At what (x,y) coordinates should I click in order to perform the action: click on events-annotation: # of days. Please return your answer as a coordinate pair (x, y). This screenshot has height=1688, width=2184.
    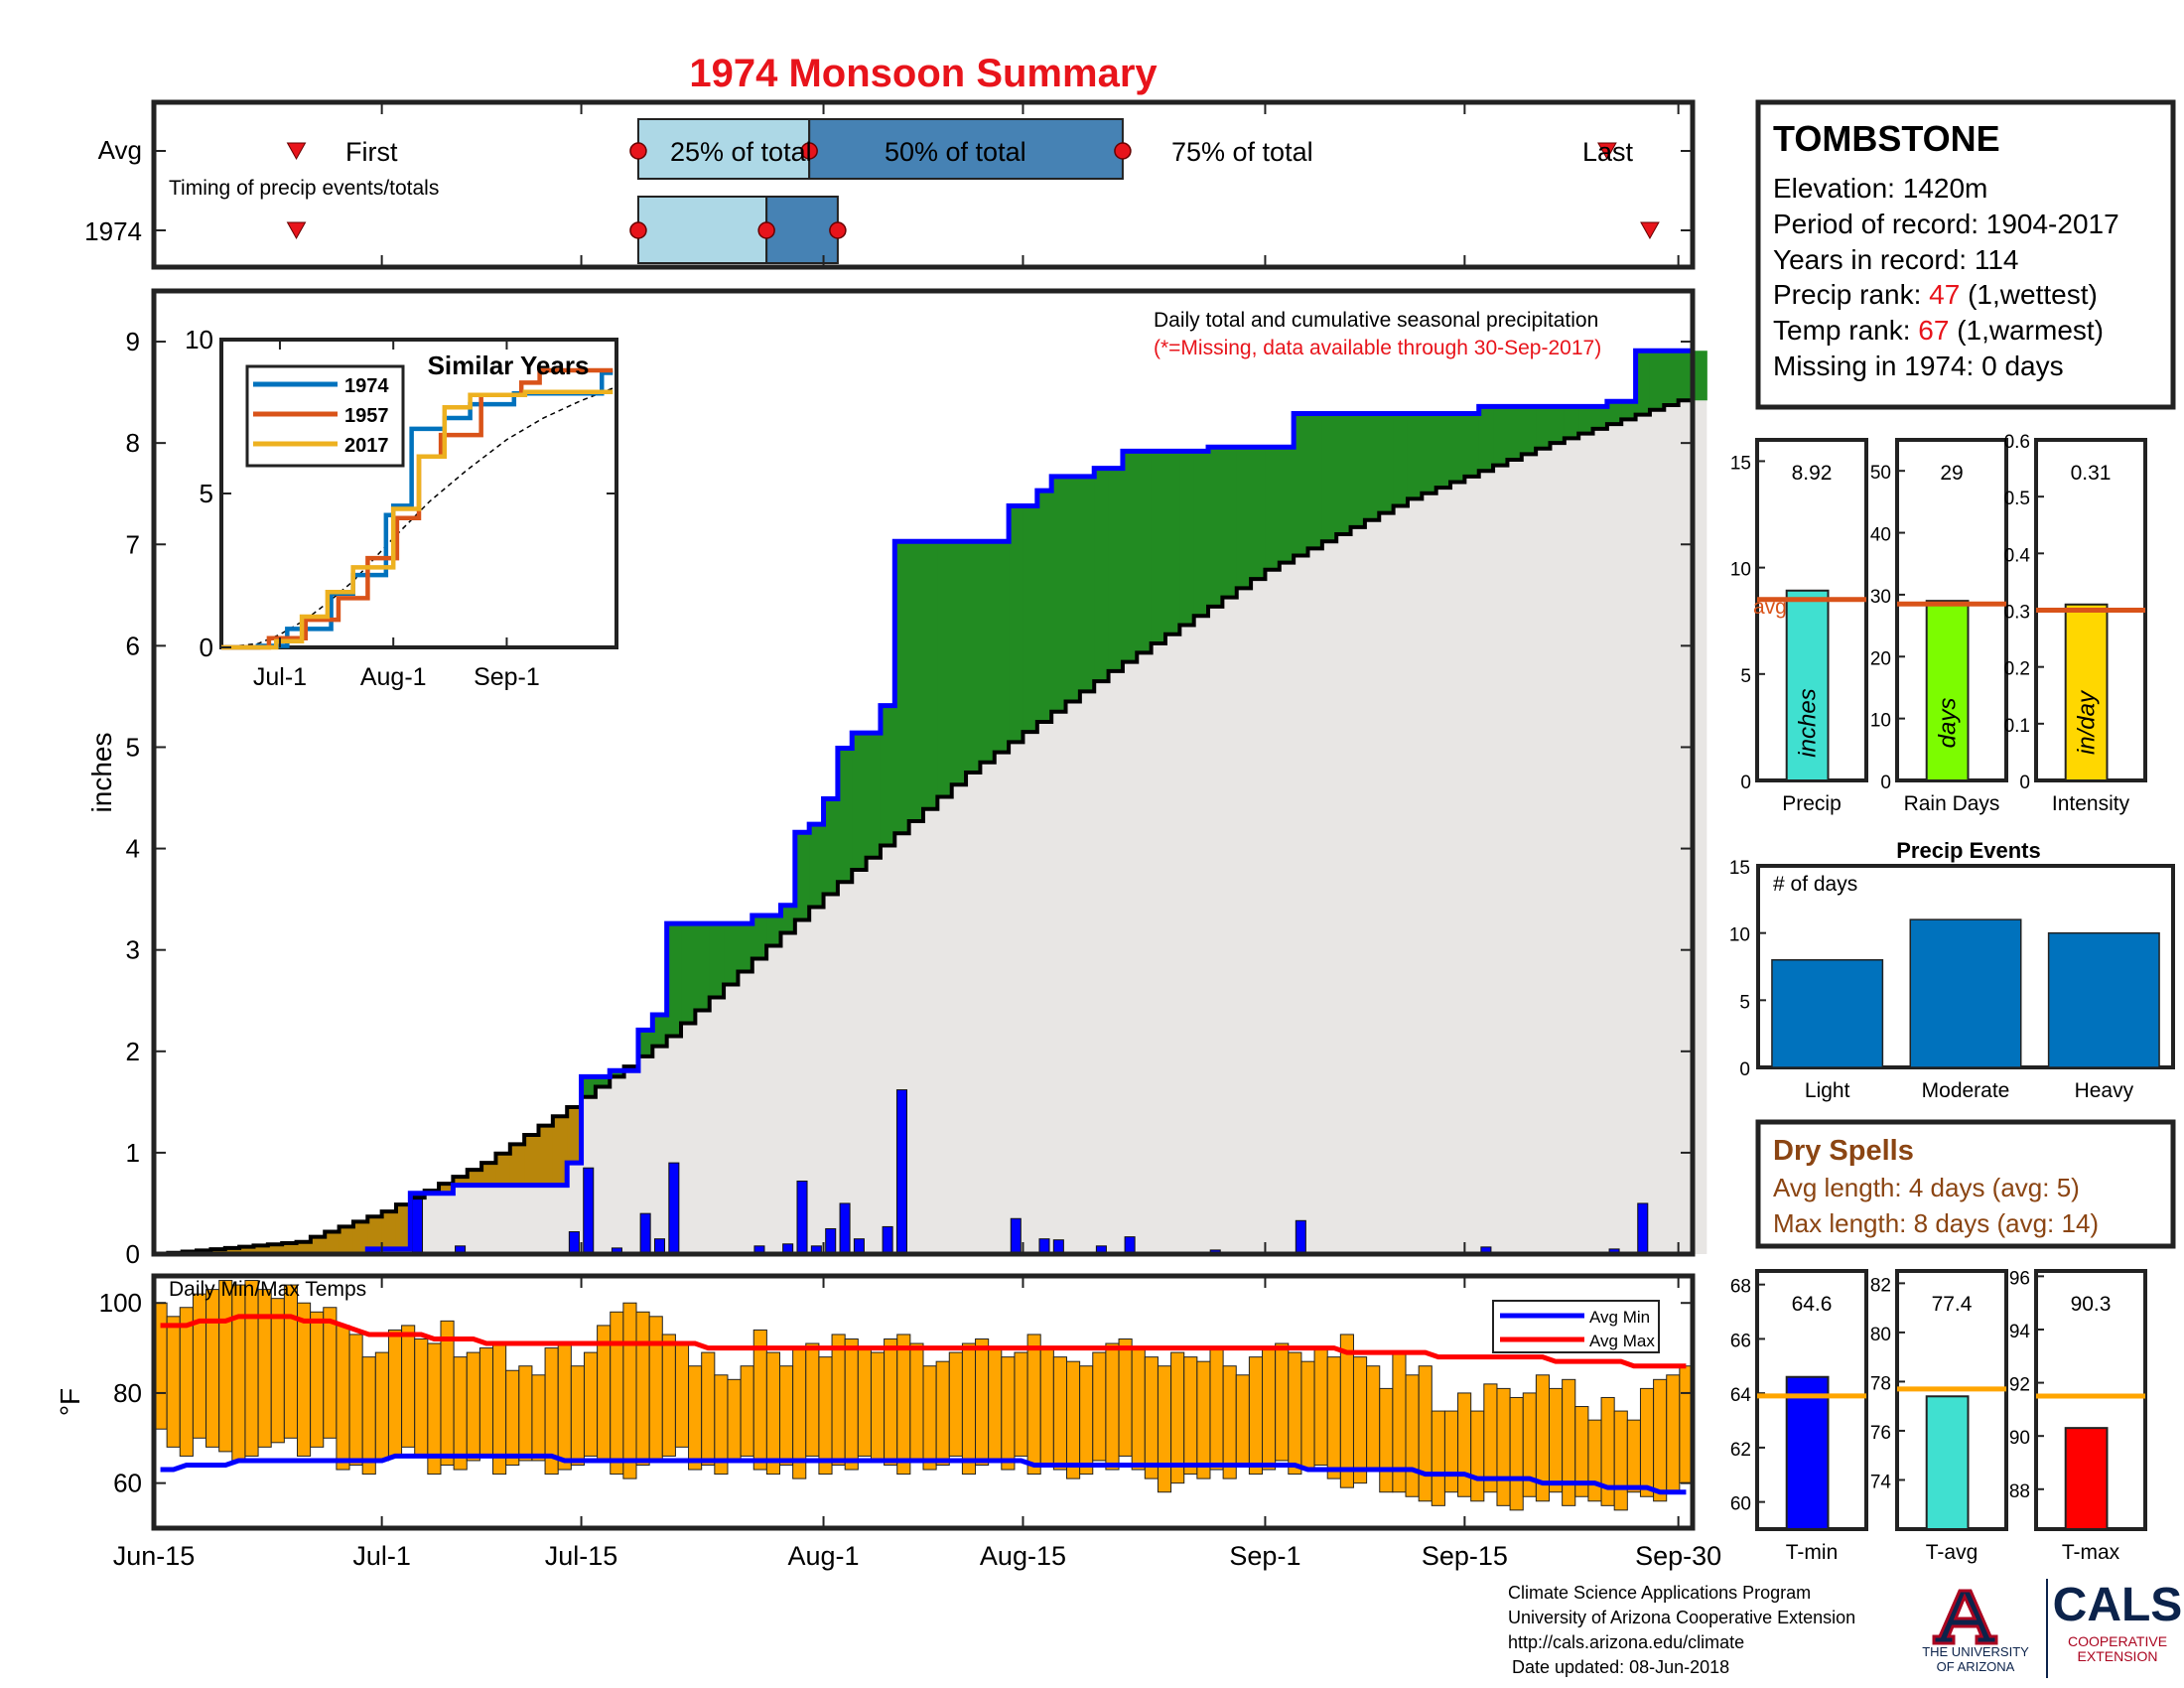
    Looking at the image, I should click on (1815, 884).